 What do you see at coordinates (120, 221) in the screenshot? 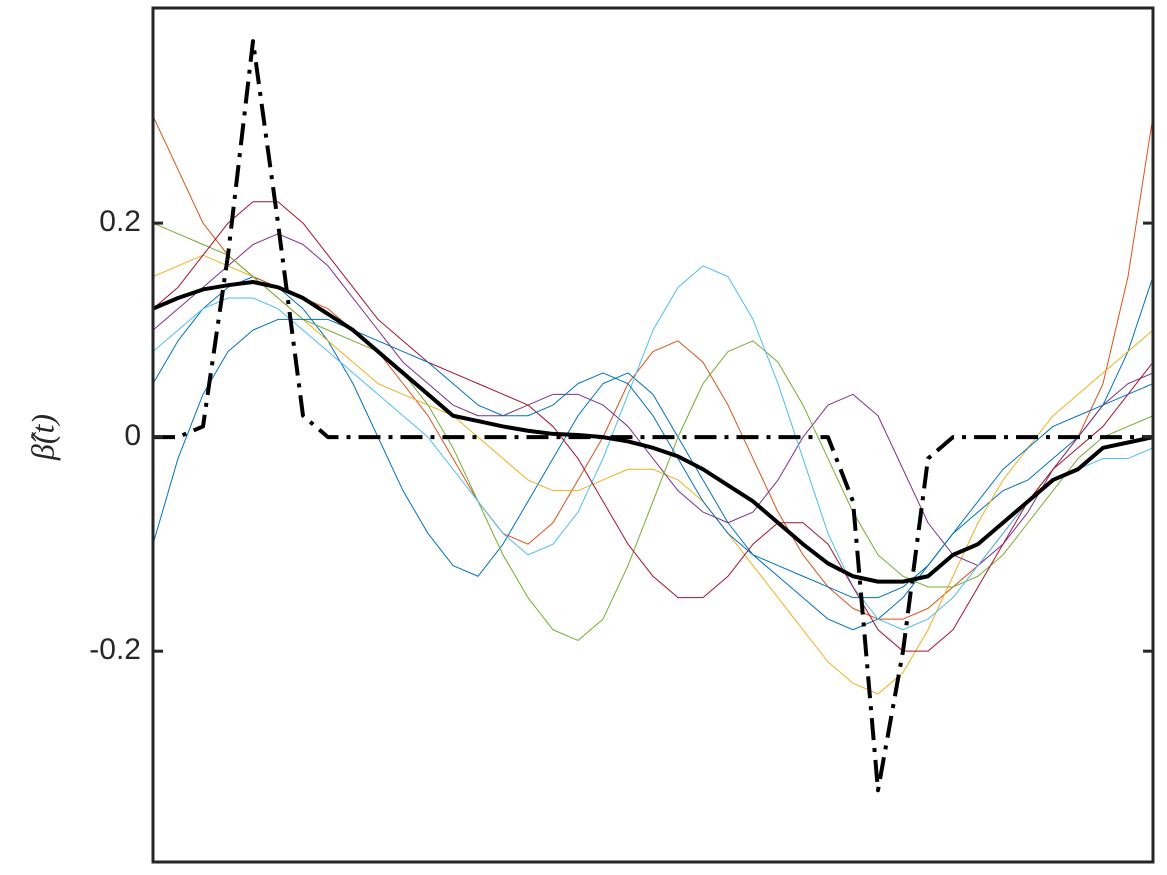
I see `y-tick-label: 0.2` at bounding box center [120, 221].